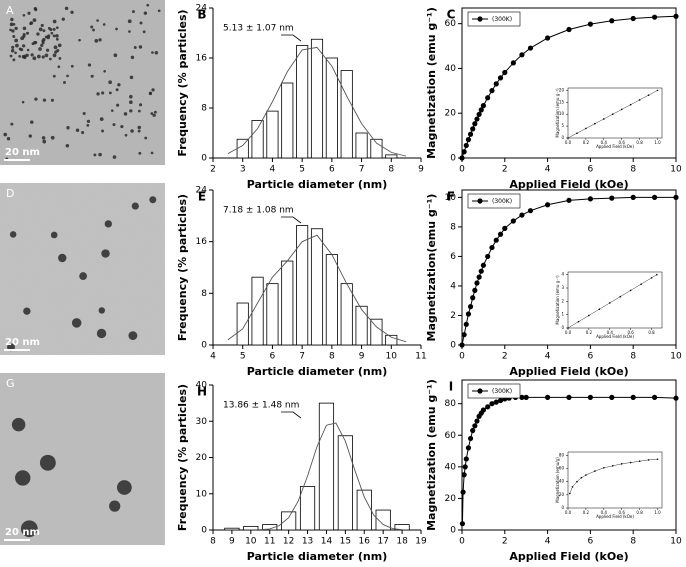 Image resolution: width=686 pixels, height=567 pixels. Describe the element at coordinates (562, 101) in the screenshot. I see `y-tick-label: 15` at that location.